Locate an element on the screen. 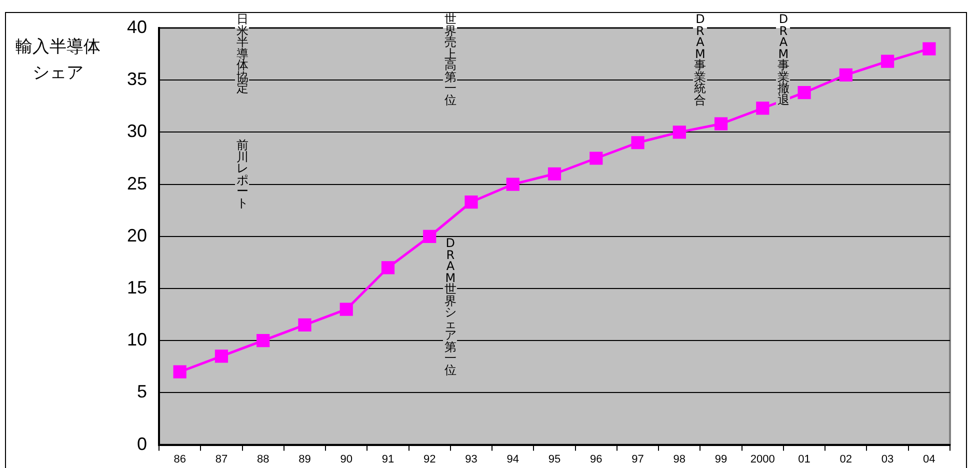  x-tick-label: 91 is located at coordinates (388, 459).